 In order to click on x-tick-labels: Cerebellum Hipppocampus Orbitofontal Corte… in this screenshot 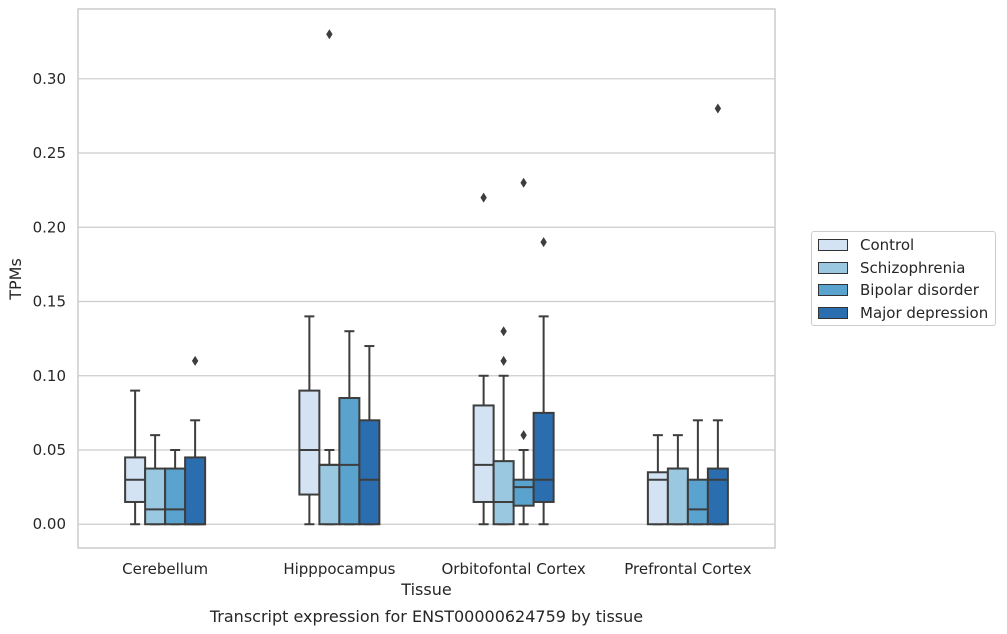, I will do `click(436, 569)`.